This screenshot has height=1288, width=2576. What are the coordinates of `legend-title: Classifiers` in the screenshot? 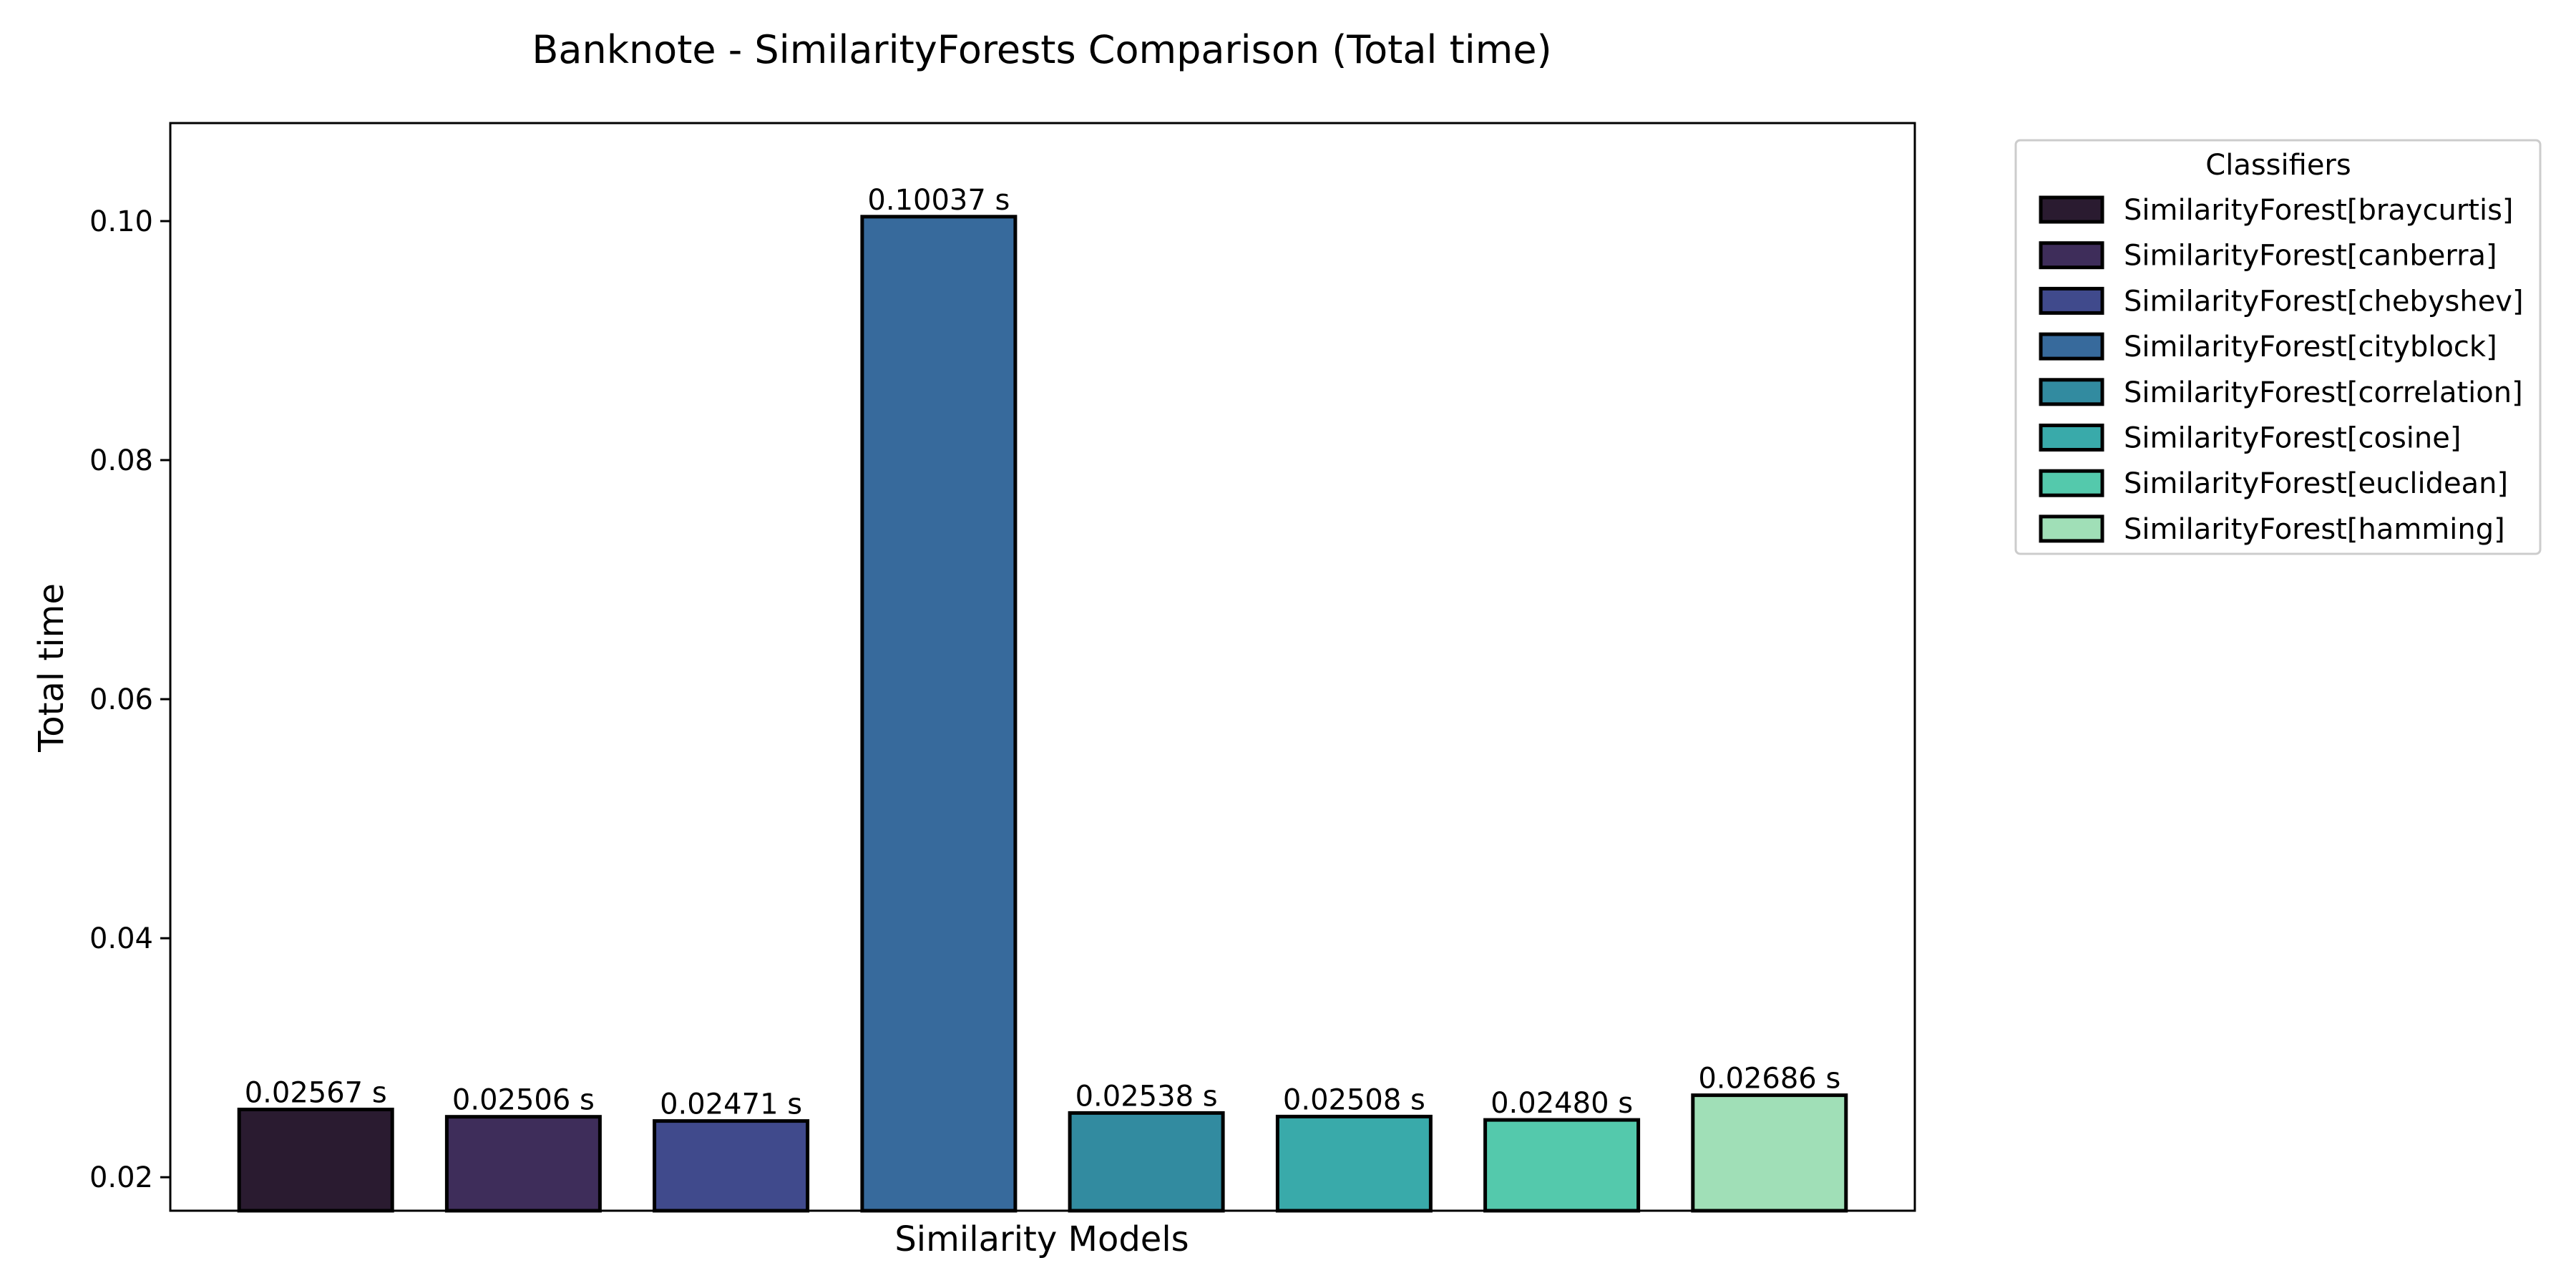 It's located at (2278, 165).